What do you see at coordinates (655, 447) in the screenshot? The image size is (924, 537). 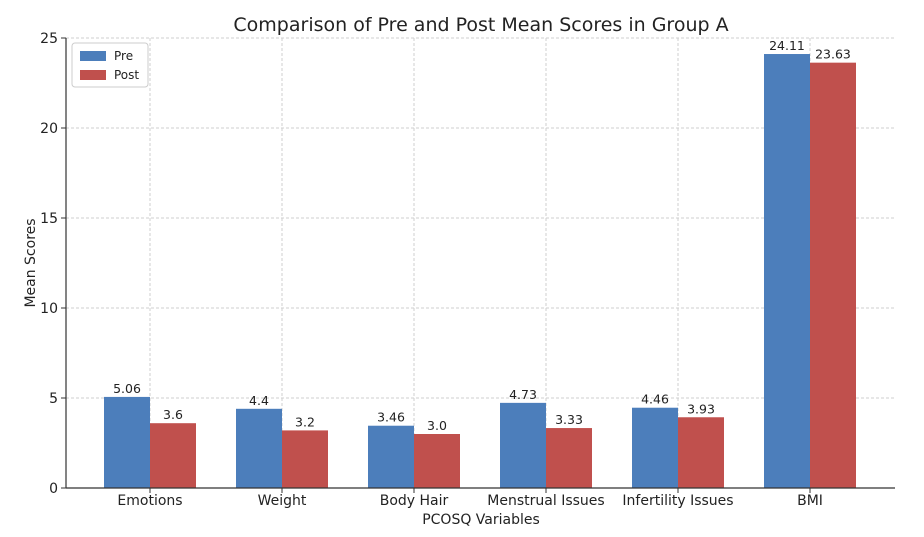 I see `bar-pre-infertility-issues` at bounding box center [655, 447].